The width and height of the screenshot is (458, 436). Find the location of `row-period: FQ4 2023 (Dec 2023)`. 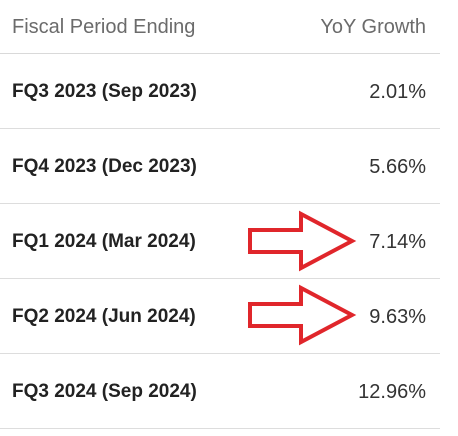

row-period: FQ4 2023 (Dec 2023) is located at coordinates (104, 166).